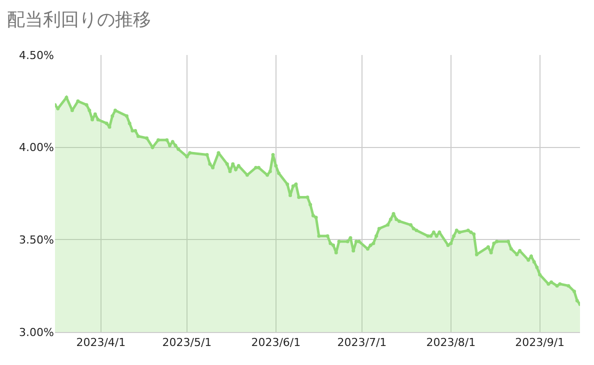  I want to click on chart-title: 配当利回りの推移, so click(79, 19).